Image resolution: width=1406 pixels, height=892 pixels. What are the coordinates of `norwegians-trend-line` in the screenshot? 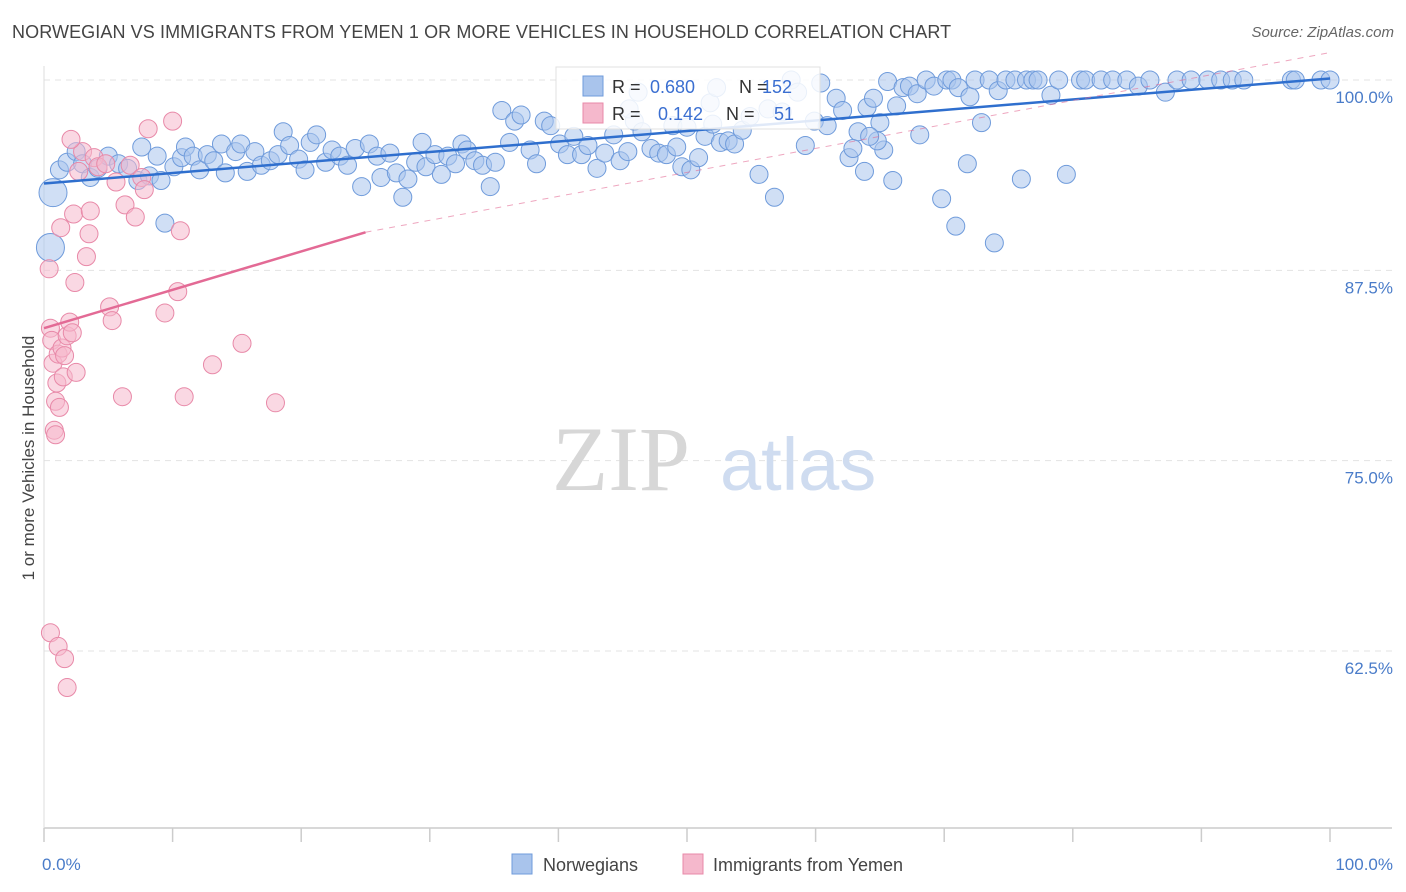 It's located at (687, 131).